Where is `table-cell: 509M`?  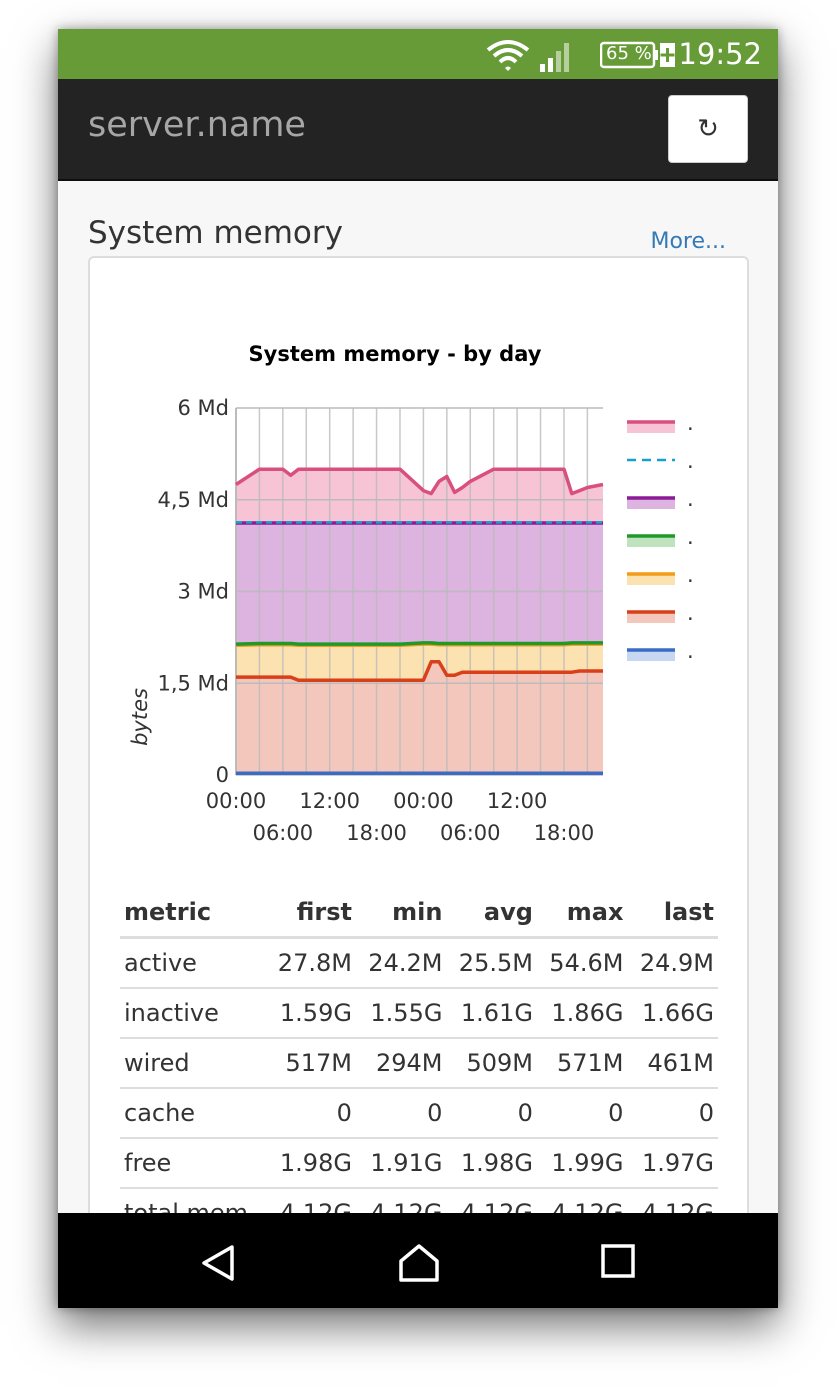 table-cell: 509M is located at coordinates (491, 1063).